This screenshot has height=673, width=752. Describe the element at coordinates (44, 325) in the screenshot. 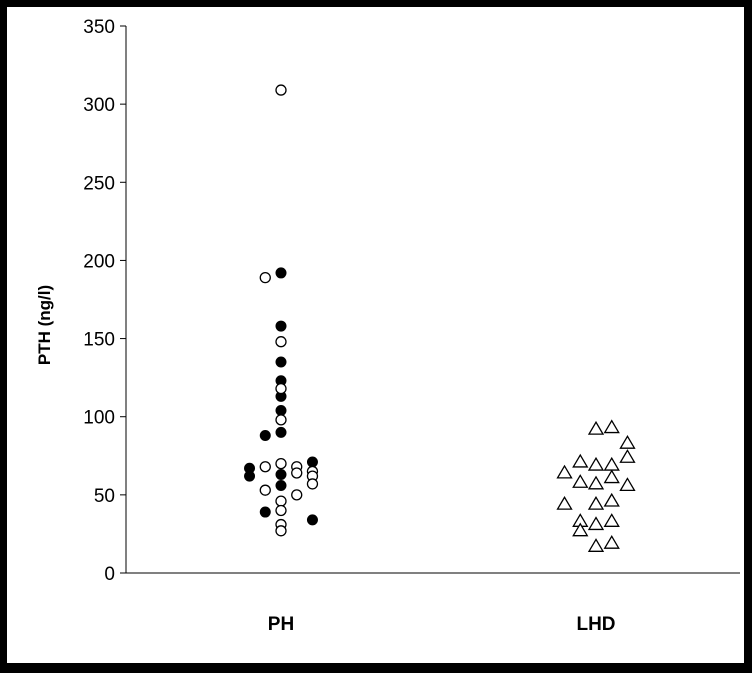

I see `y-axis-title: PTH (ng/l)` at that location.